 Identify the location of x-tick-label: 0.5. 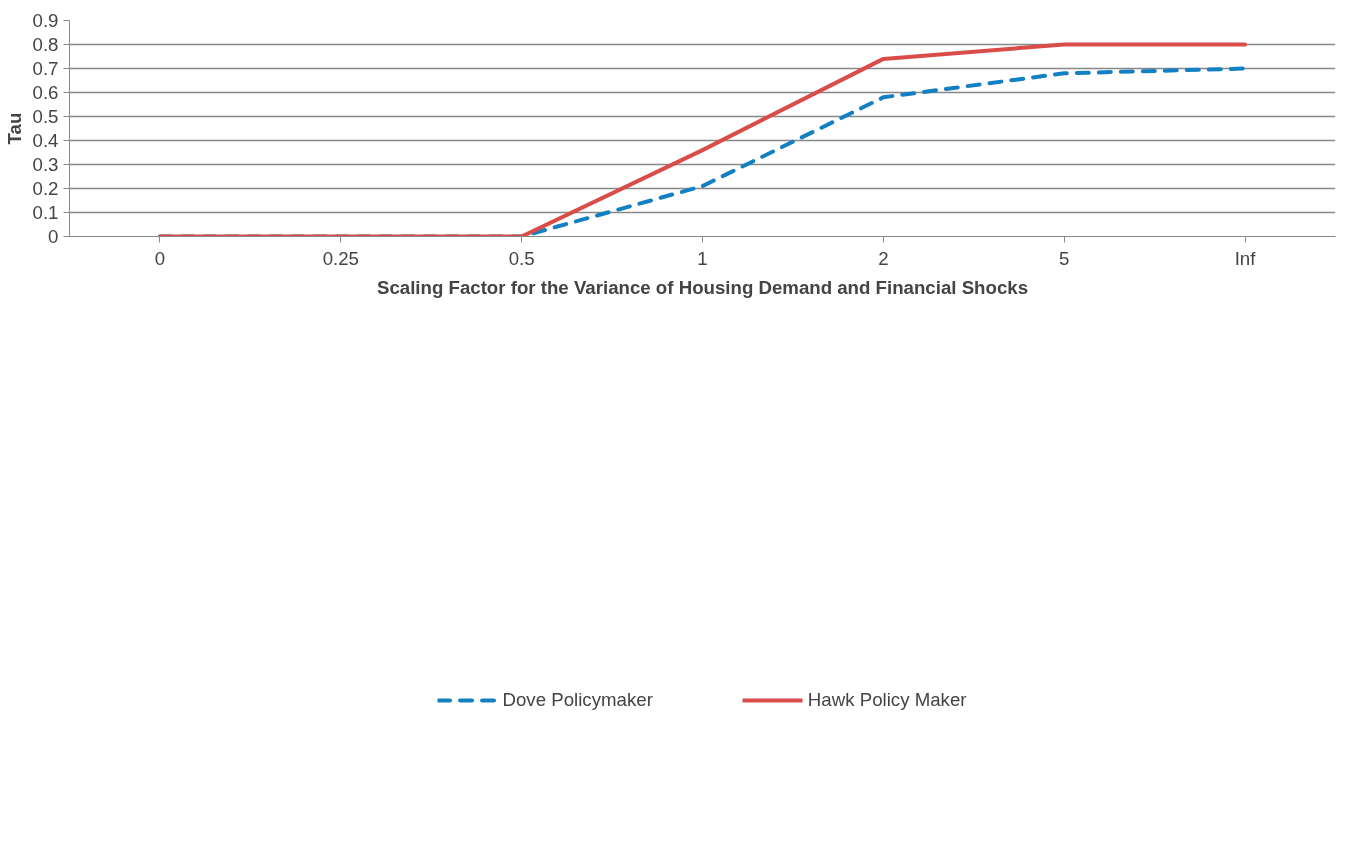
(521, 258).